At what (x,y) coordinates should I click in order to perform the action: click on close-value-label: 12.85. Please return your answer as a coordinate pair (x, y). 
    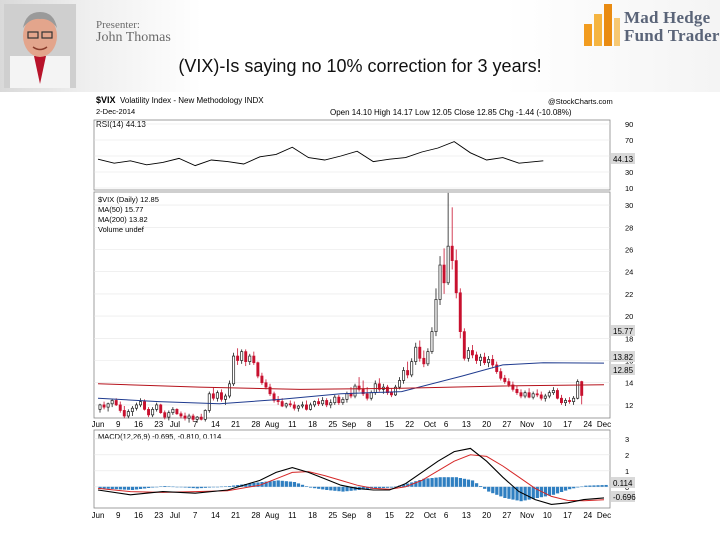
    Looking at the image, I should click on (623, 370).